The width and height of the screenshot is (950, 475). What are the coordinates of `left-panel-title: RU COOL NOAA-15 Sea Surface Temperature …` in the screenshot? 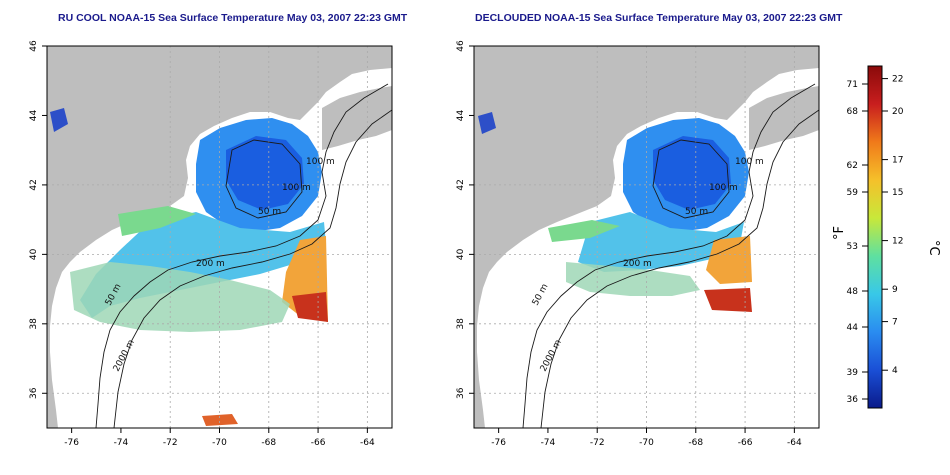 It's located at (233, 18).